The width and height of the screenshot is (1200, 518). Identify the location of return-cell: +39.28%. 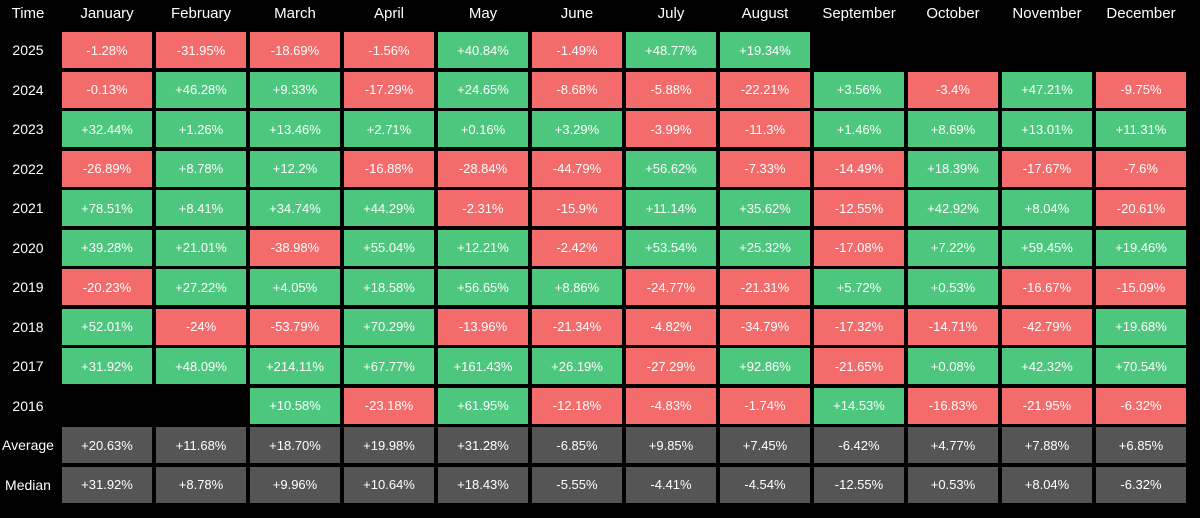
(107, 247).